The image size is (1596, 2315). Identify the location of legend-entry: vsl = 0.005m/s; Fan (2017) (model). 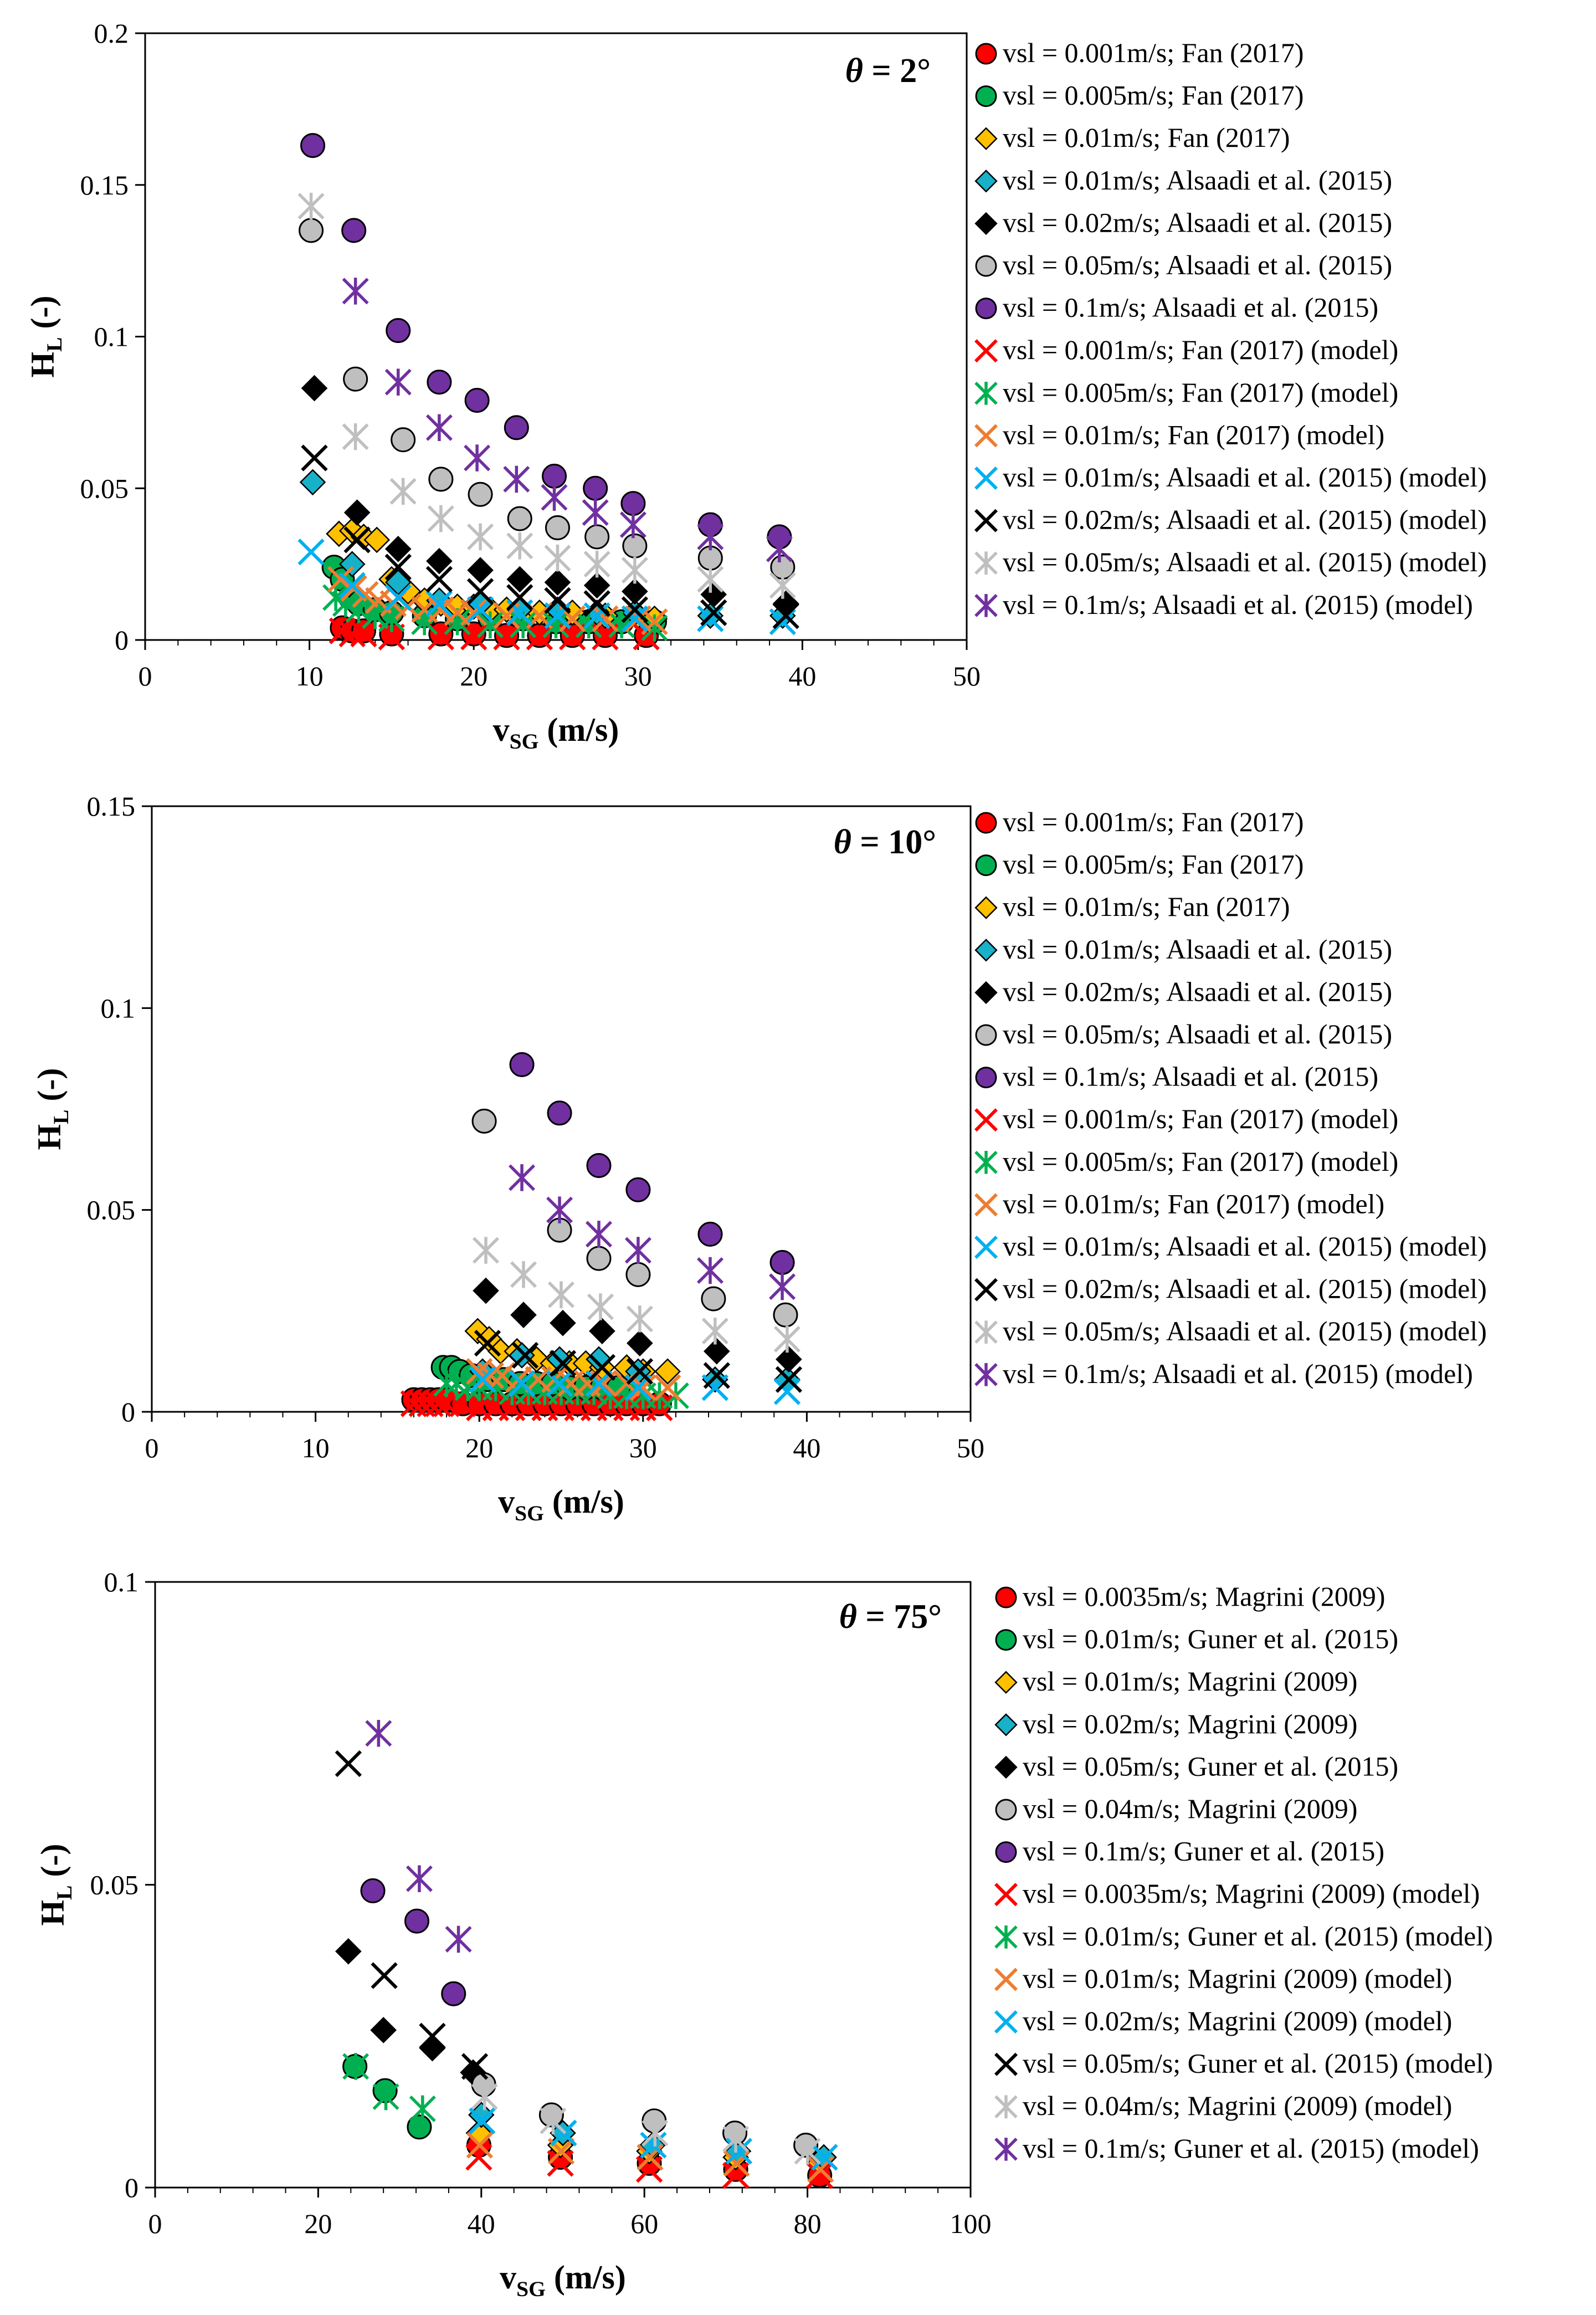
(1186, 392).